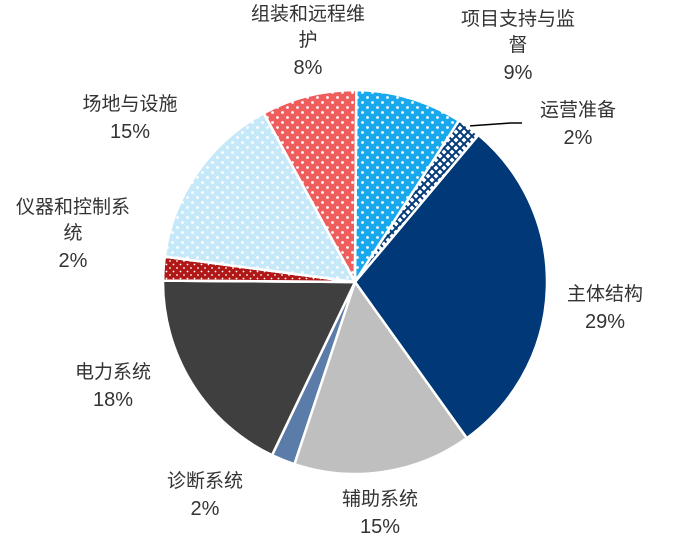 The height and width of the screenshot is (545, 678). Describe the element at coordinates (73, 261) in the screenshot. I see `pie-slice-5-percent: 2%` at that location.